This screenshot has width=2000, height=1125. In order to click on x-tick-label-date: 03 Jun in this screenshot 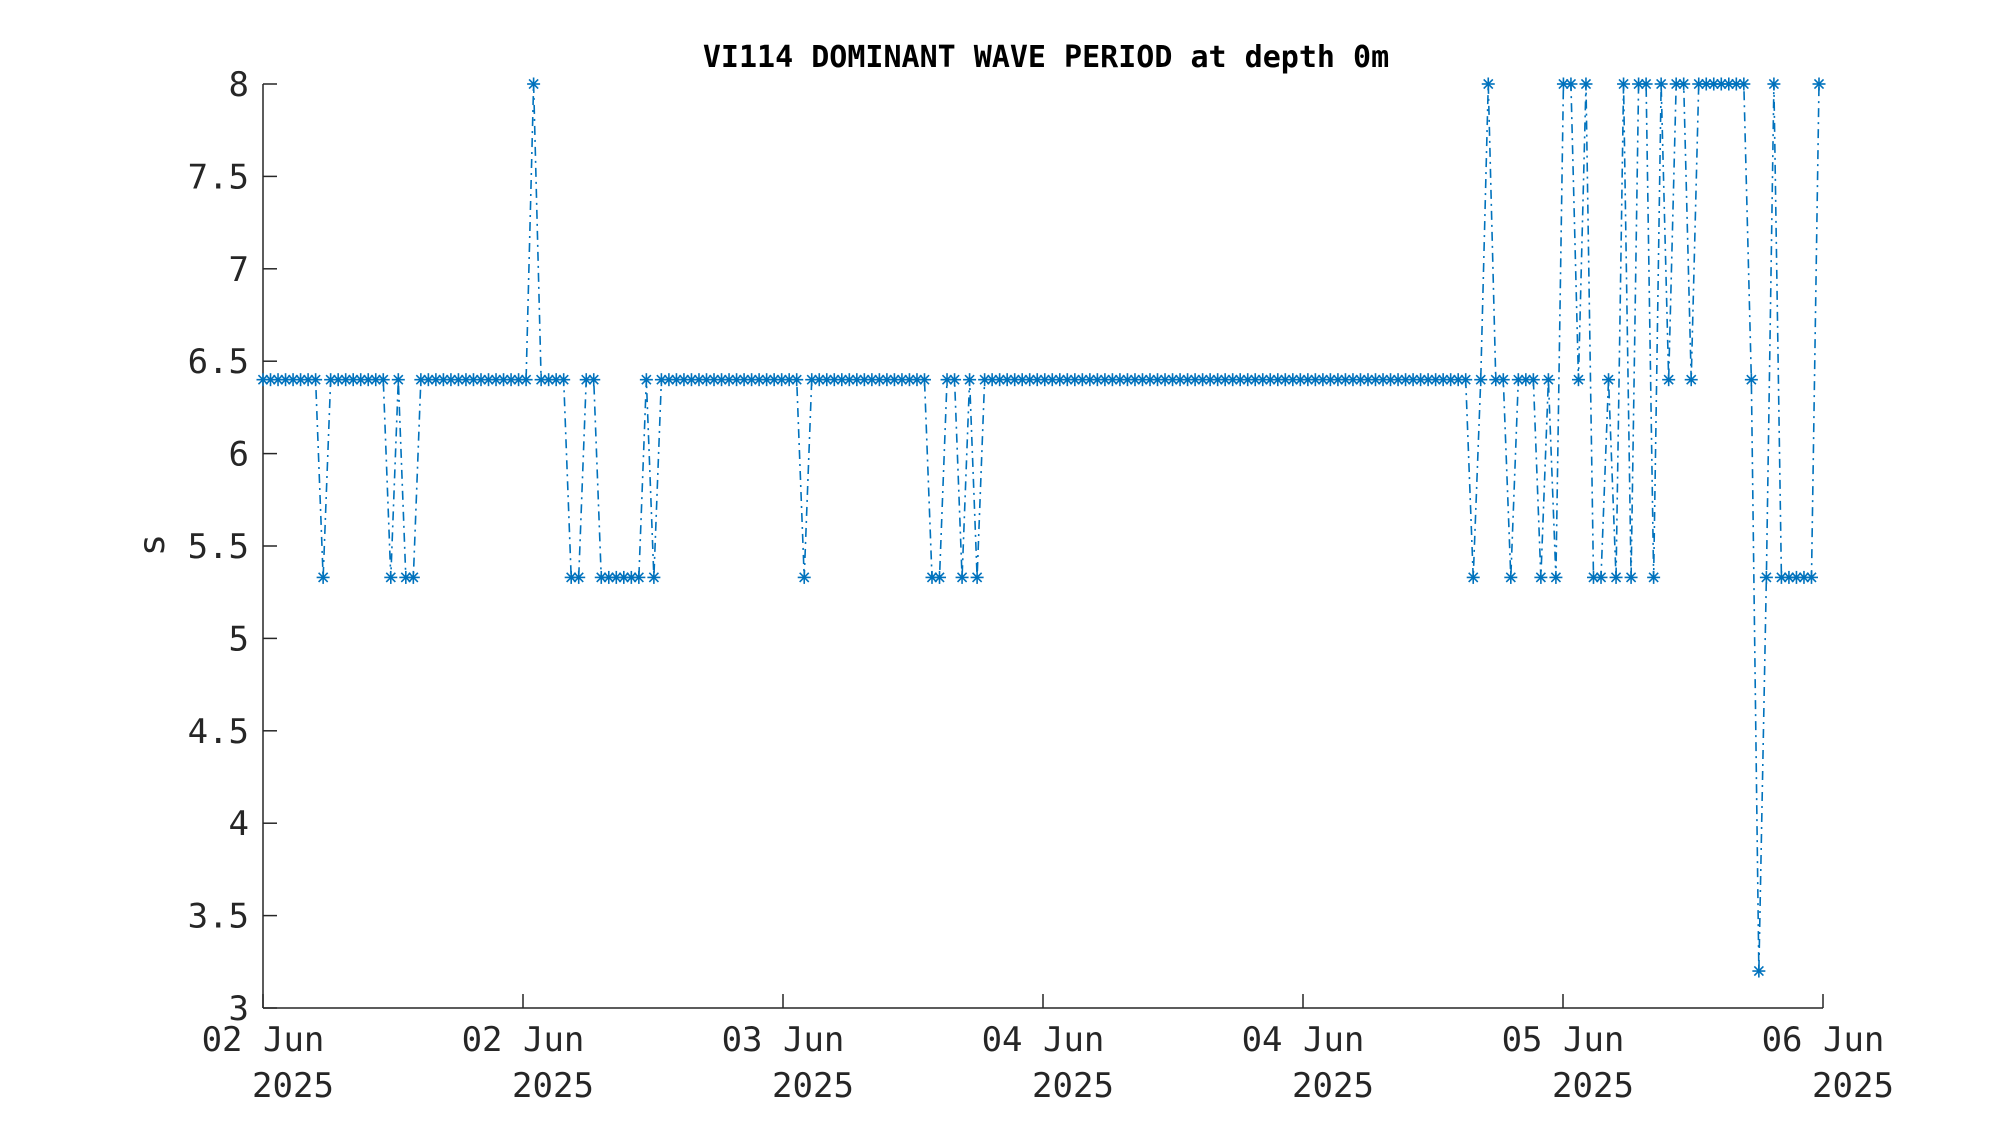, I will do `click(783, 1040)`.